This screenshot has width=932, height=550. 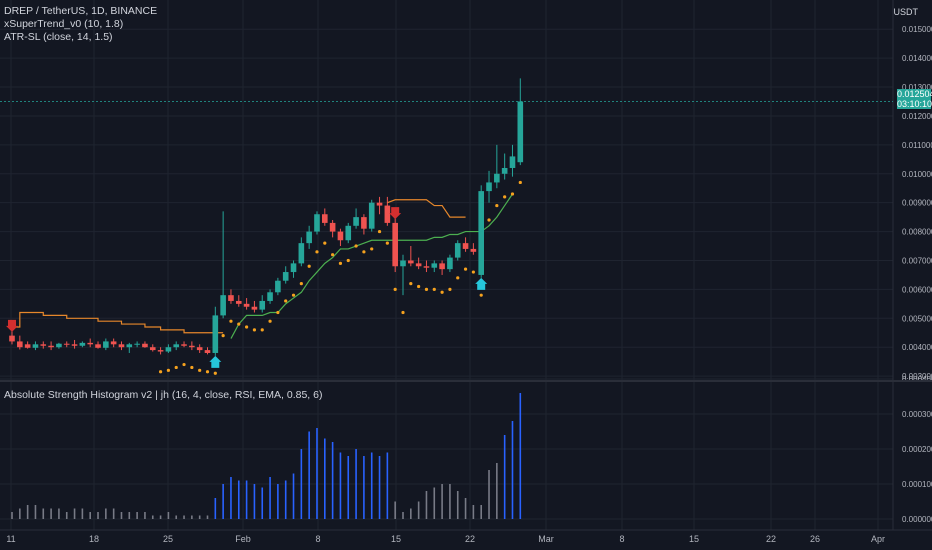 What do you see at coordinates (81, 11) in the screenshot?
I see `symbol-title: DREP / TetherUS, 1D, BINANCE` at bounding box center [81, 11].